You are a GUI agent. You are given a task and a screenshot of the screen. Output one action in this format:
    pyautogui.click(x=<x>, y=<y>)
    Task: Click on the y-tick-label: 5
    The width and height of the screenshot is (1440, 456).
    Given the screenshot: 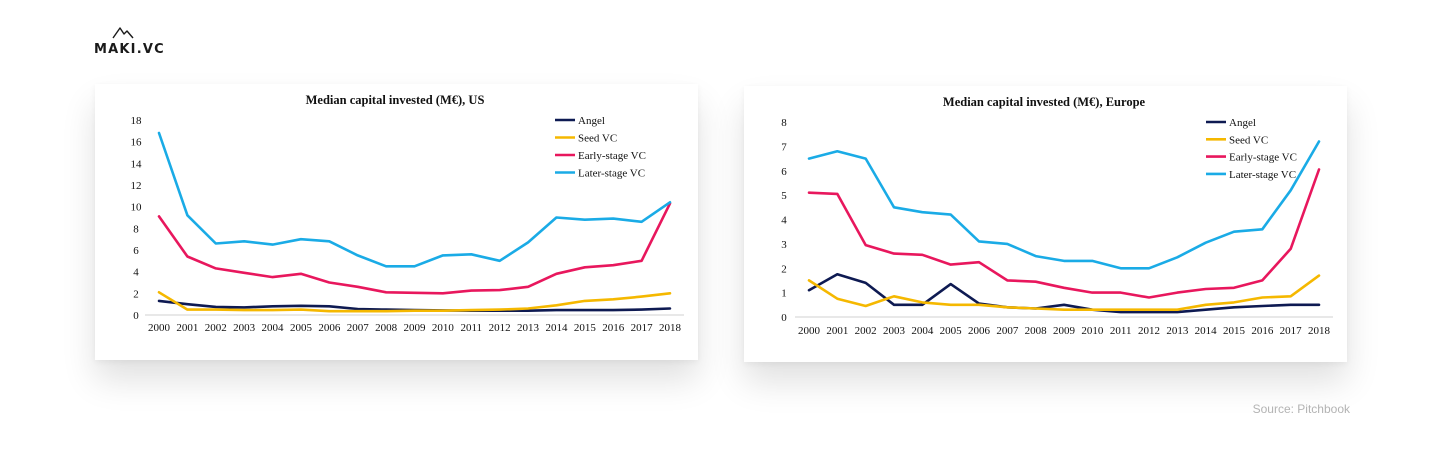 What is the action you would take?
    pyautogui.click(x=784, y=196)
    